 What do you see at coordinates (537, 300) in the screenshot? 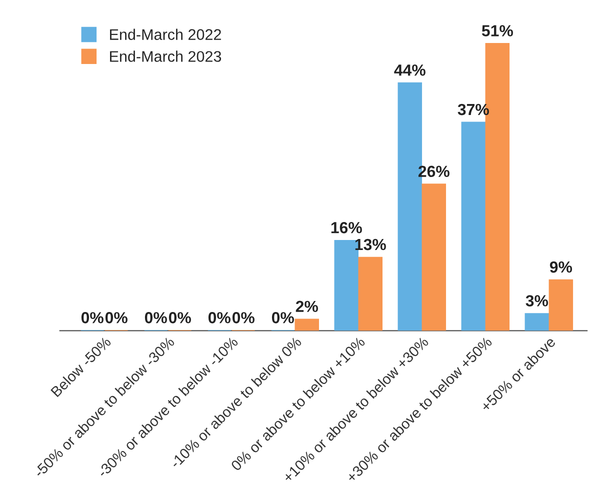
I see `data-label: 3%` at bounding box center [537, 300].